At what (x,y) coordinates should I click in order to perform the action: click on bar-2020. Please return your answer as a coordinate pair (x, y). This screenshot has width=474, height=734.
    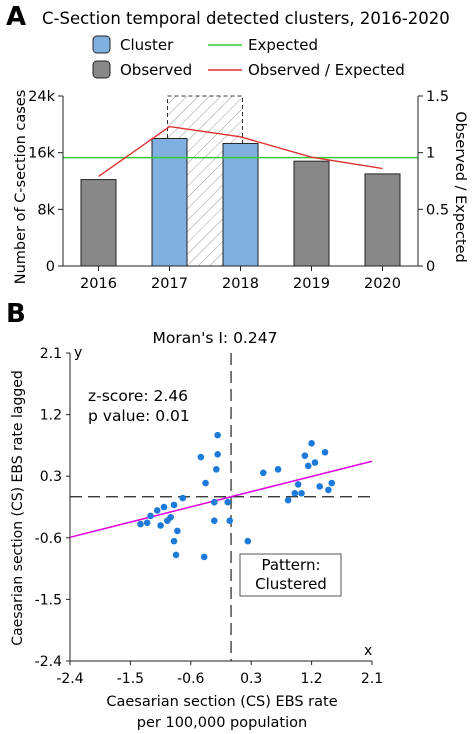
    Looking at the image, I should click on (382, 220).